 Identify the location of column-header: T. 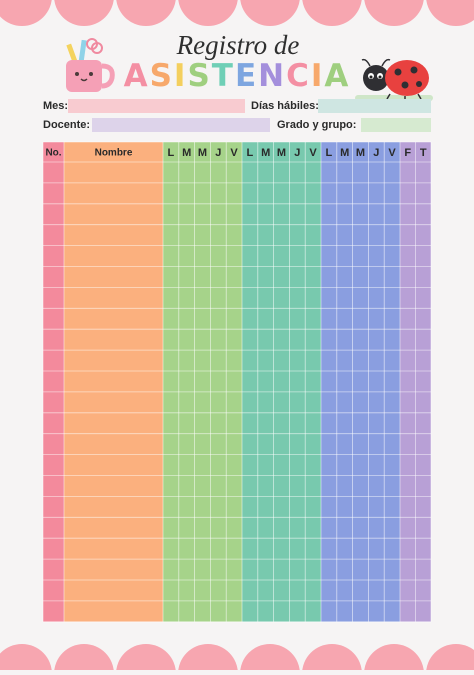
(423, 153).